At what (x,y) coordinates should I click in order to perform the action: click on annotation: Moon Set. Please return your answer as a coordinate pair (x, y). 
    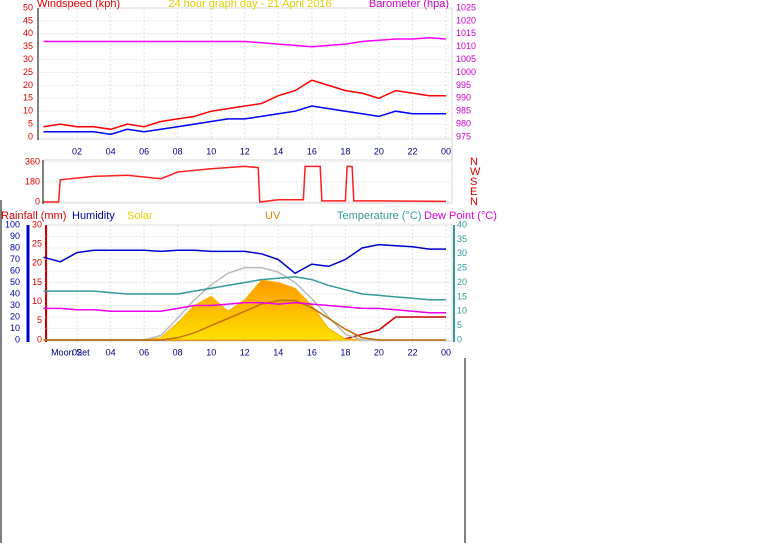
    Looking at the image, I should click on (70, 352).